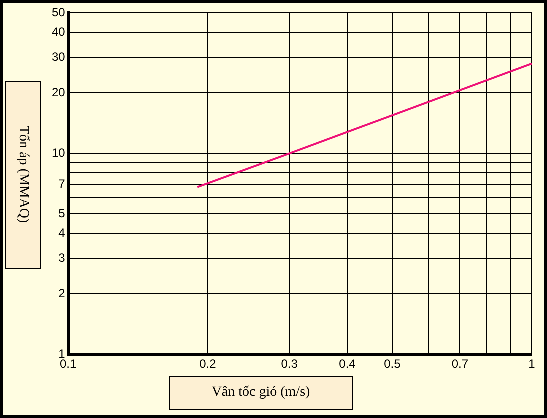  What do you see at coordinates (62, 213) in the screenshot?
I see `y-tick-label: 5` at bounding box center [62, 213].